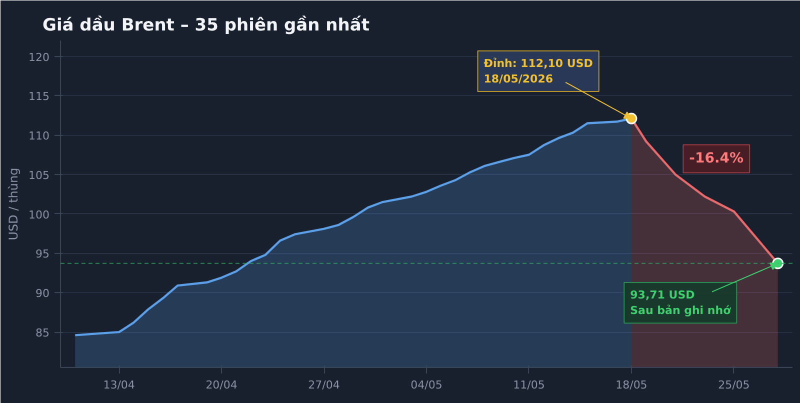 The width and height of the screenshot is (800, 403). What do you see at coordinates (43, 254) in the screenshot?
I see `y-tick-label: 95` at bounding box center [43, 254].